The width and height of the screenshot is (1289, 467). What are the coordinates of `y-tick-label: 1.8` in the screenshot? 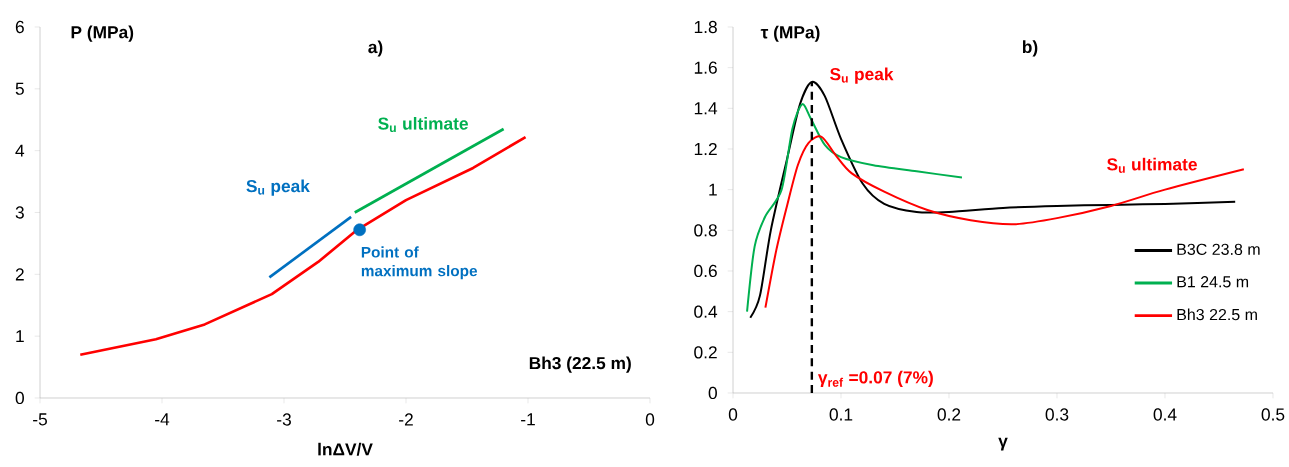 It's located at (705, 27).